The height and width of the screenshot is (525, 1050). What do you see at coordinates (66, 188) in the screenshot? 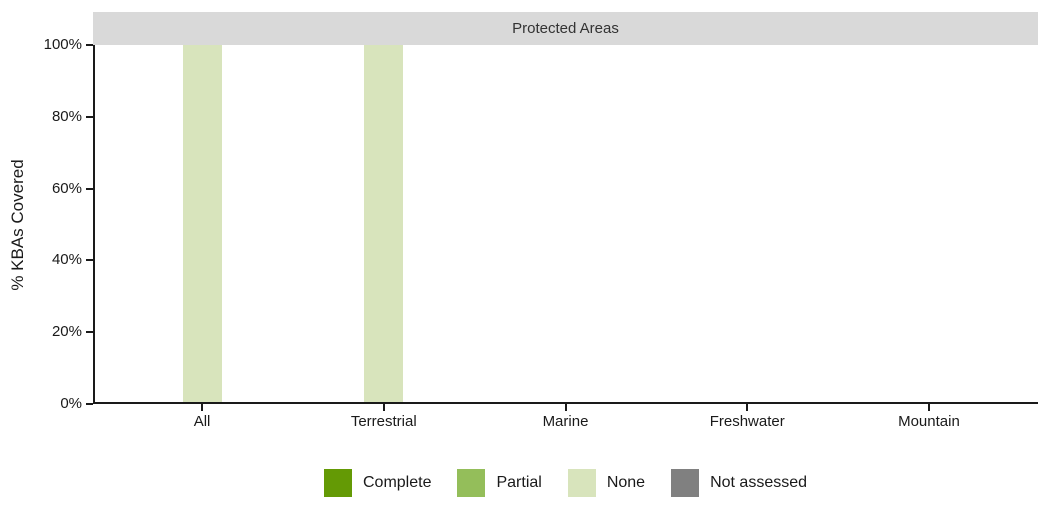
I see `y-axis-tick-label: 60%` at bounding box center [66, 188].